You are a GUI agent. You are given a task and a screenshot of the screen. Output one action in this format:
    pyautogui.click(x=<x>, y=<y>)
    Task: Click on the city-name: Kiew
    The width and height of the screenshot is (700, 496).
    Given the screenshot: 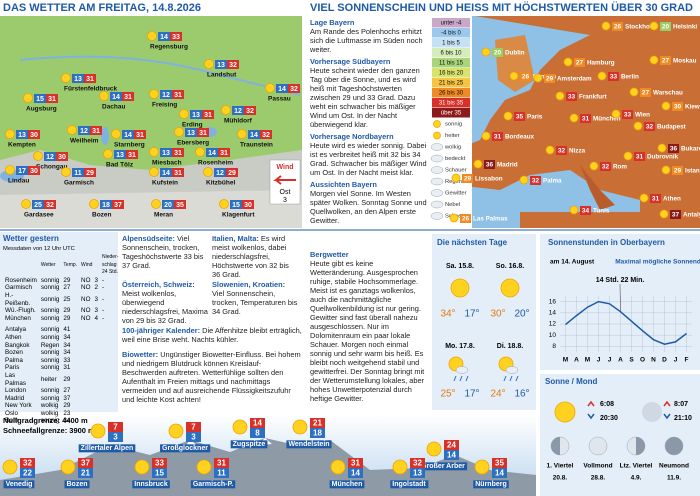 What is the action you would take?
    pyautogui.click(x=692, y=107)
    